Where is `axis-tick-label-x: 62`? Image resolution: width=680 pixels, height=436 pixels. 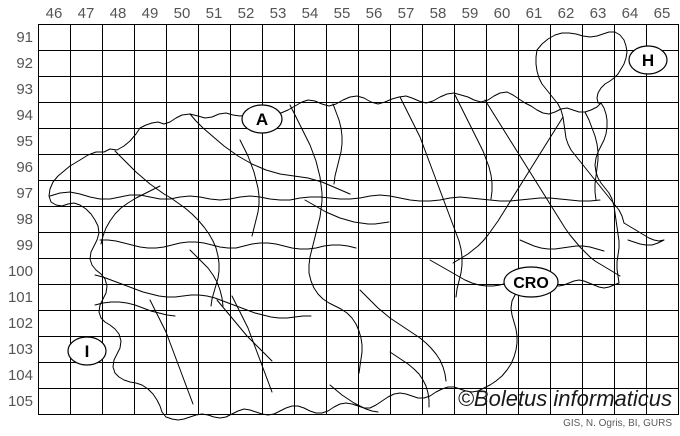
axis-tick-label-x: 62 is located at coordinates (566, 13).